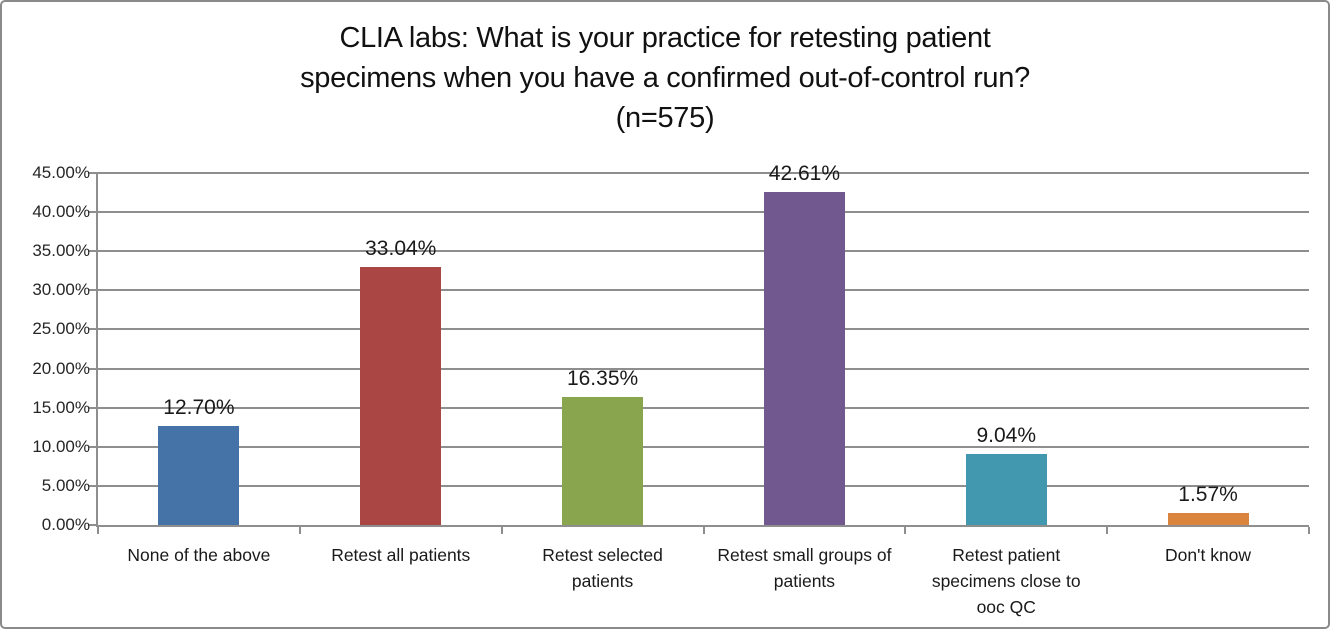 Image resolution: width=1330 pixels, height=629 pixels. What do you see at coordinates (65, 485) in the screenshot?
I see `y-tick-label: 5.00%` at bounding box center [65, 485].